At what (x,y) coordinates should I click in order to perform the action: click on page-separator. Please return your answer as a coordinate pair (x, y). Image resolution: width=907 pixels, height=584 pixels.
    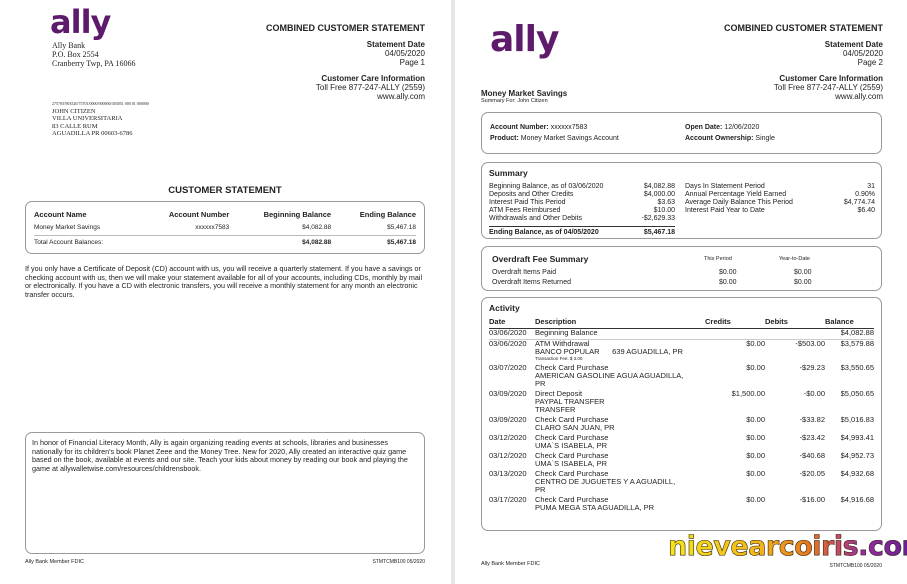
    Looking at the image, I should click on (453, 292).